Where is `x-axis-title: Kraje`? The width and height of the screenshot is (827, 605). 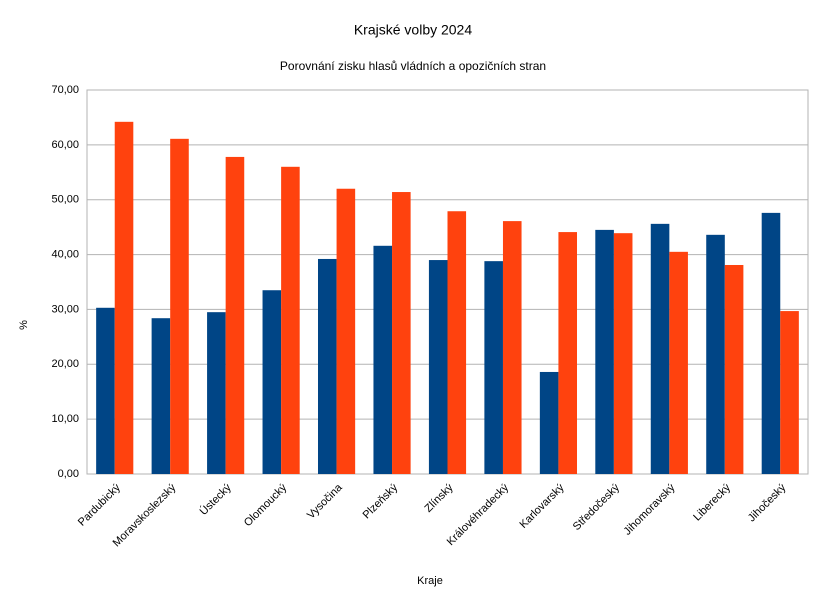 x-axis-title: Kraje is located at coordinates (430, 581).